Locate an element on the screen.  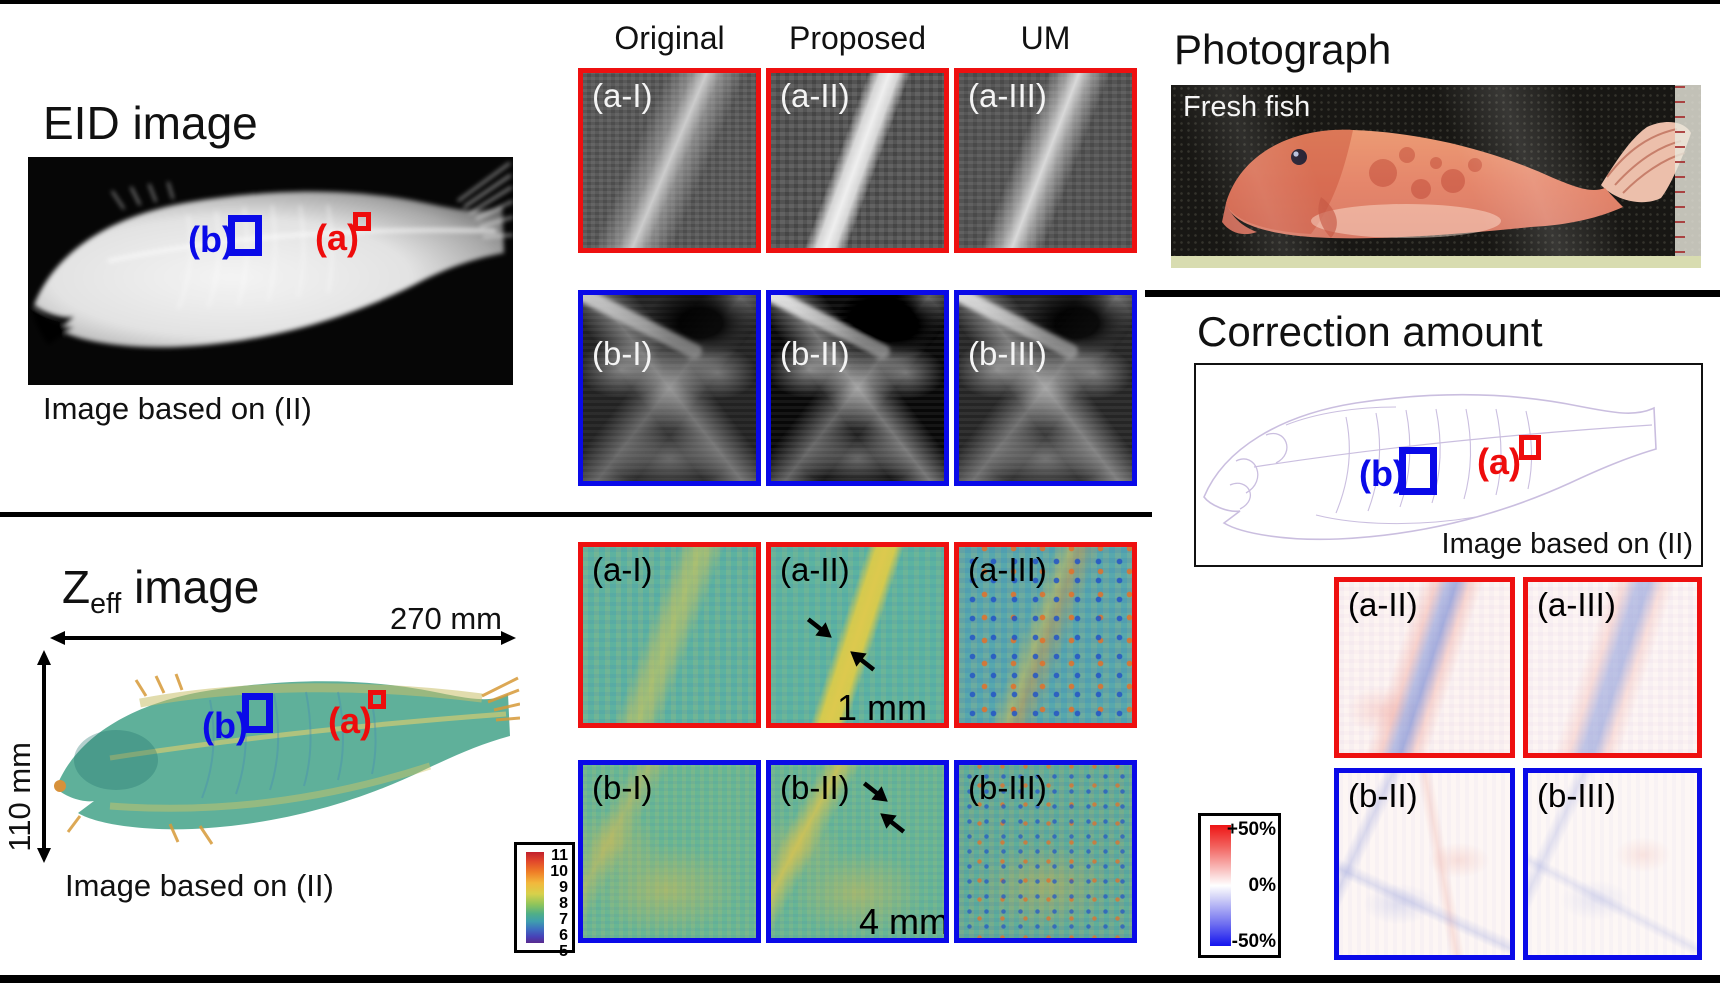
gray-crop-a3-image is located at coordinates (1045, 160).